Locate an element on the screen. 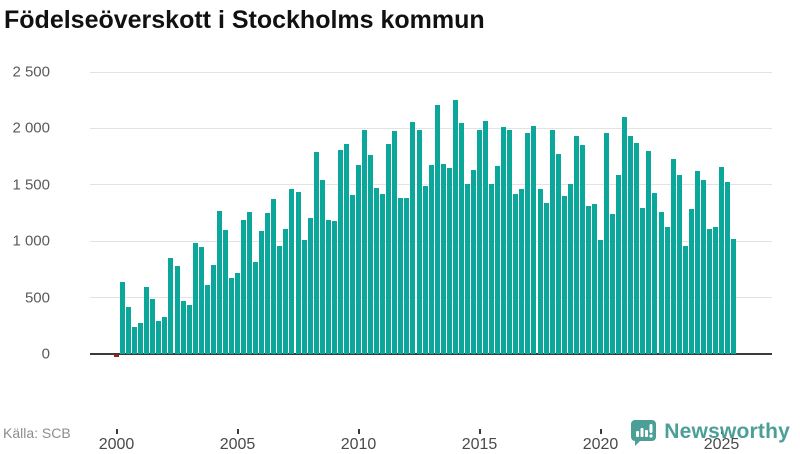 This screenshot has width=800, height=454. newsworthy-speech-bubble-chart-icon is located at coordinates (643, 432).